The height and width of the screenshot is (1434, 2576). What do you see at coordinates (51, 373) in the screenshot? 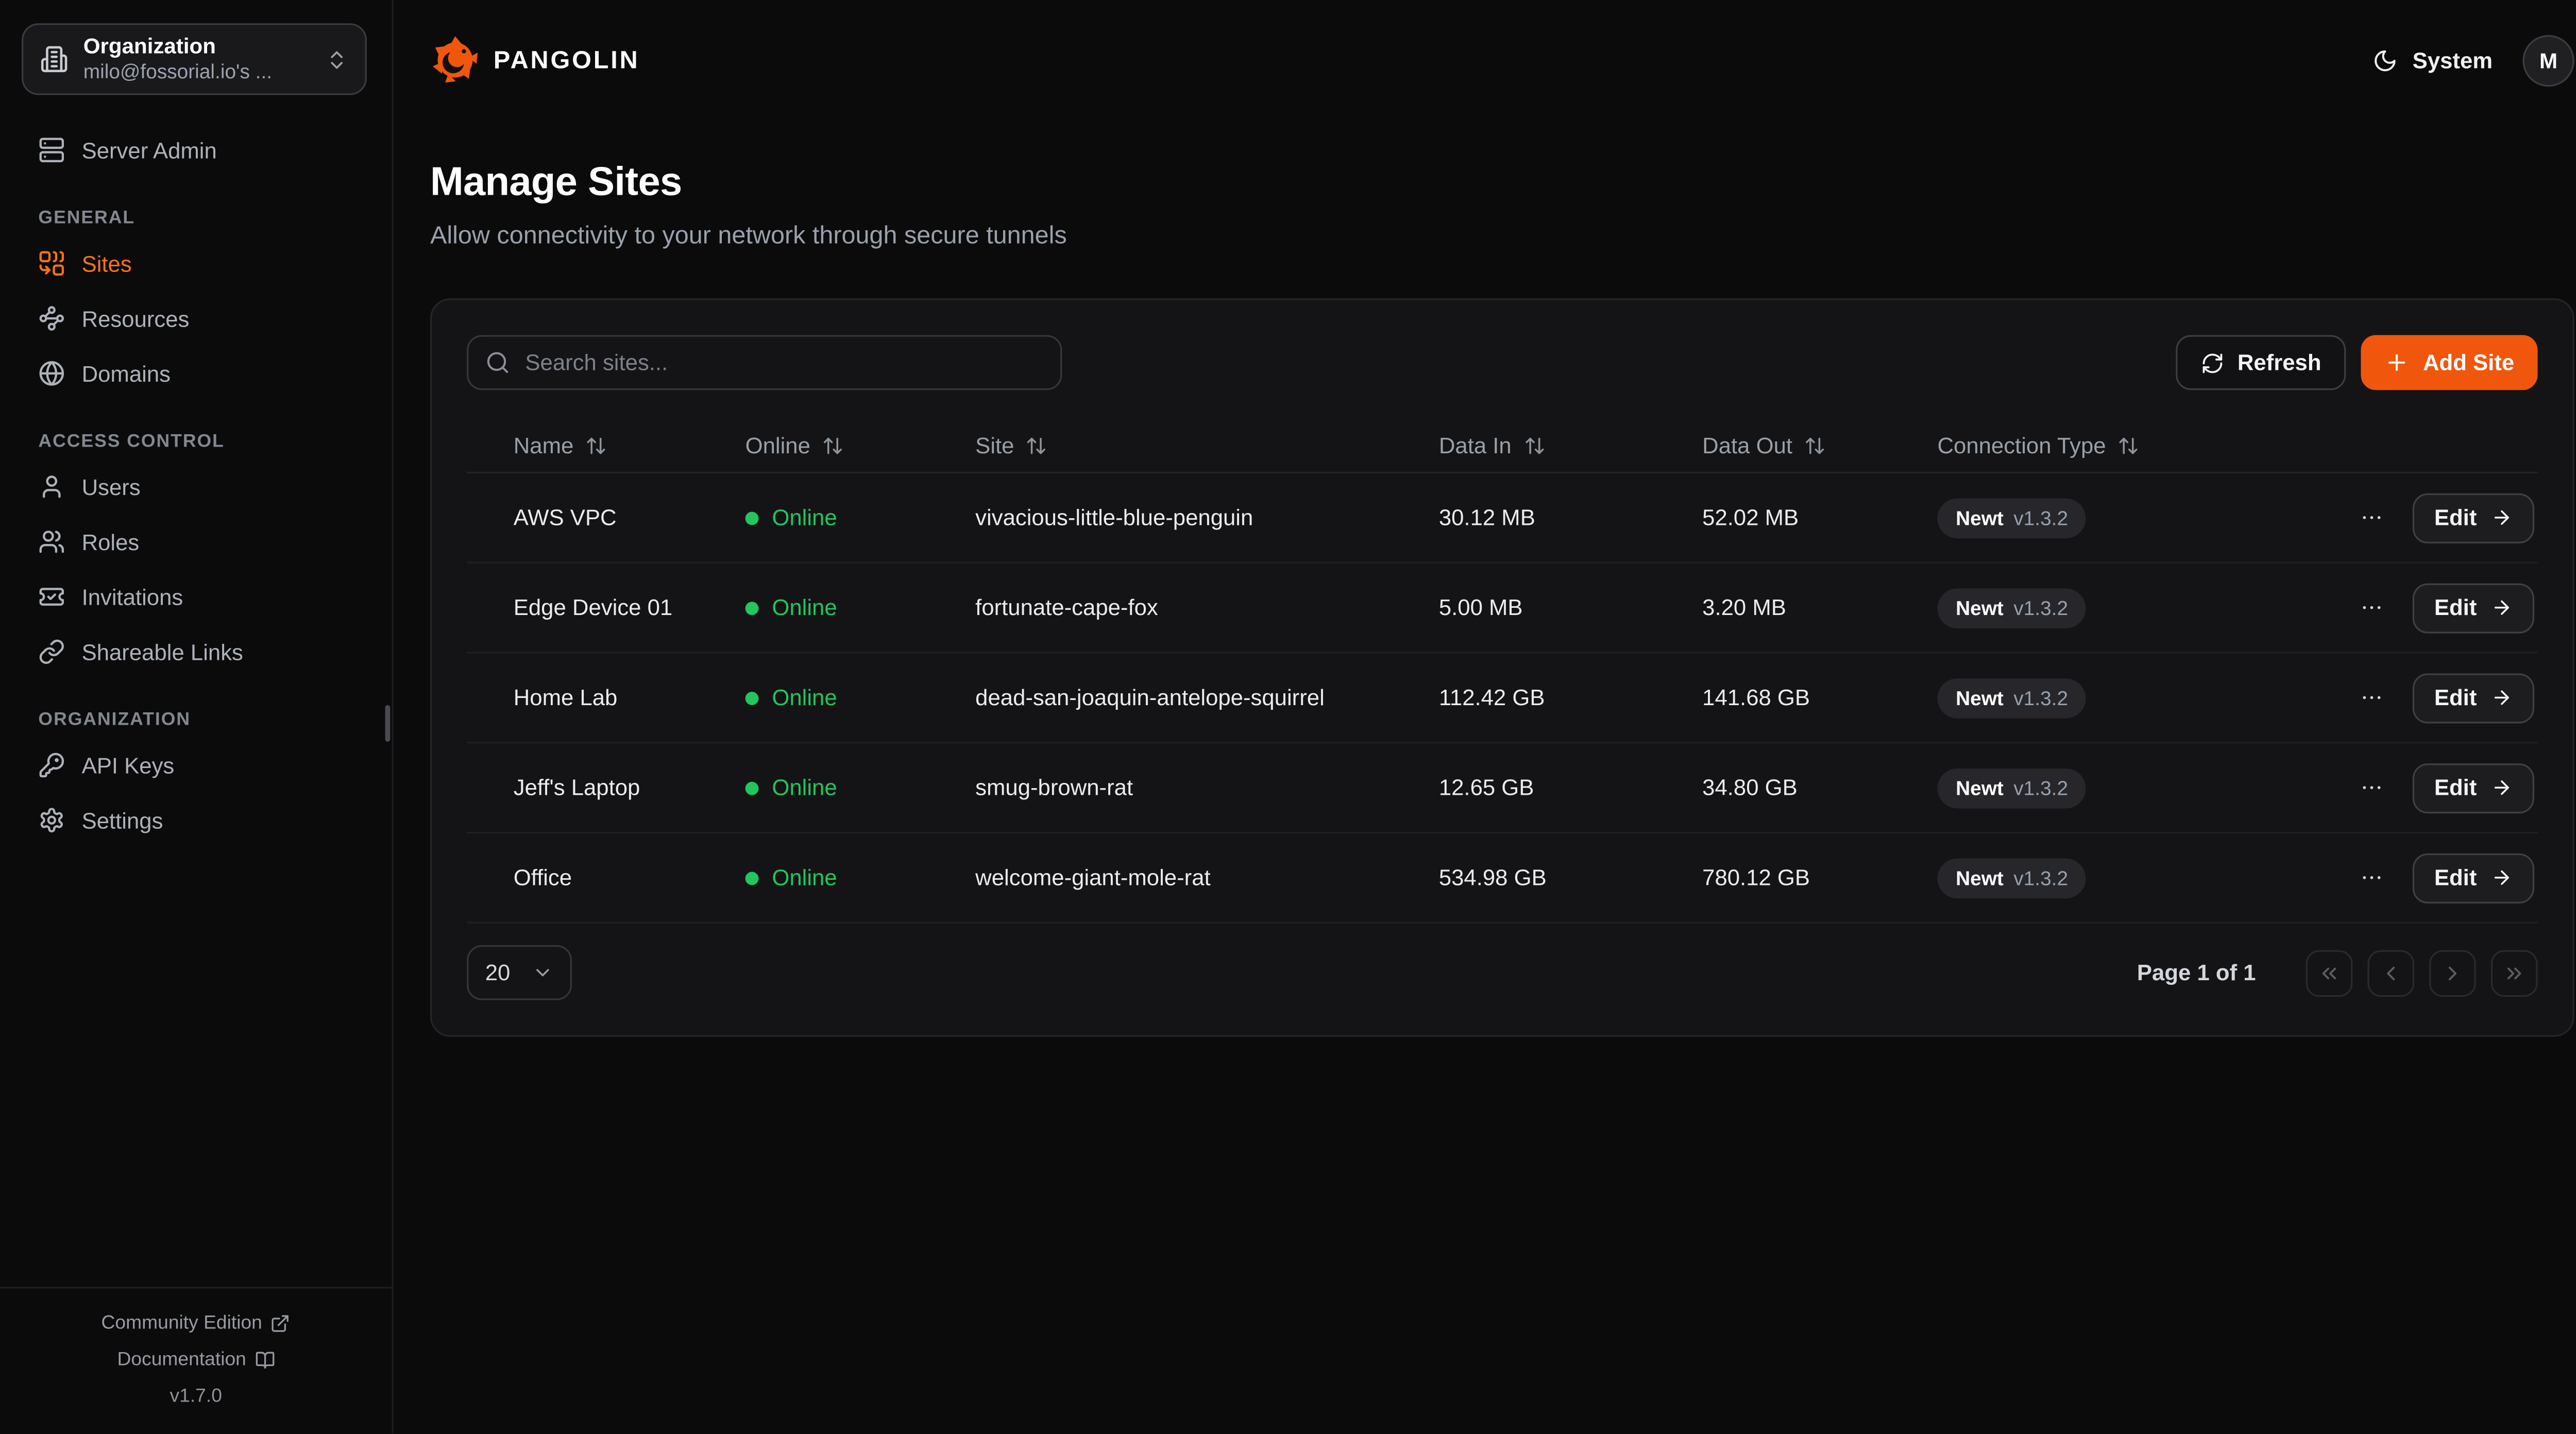
I see `globe-icon` at bounding box center [51, 373].